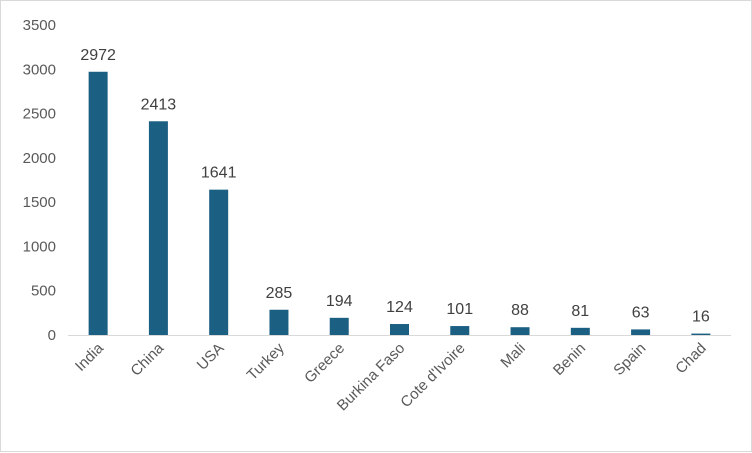 The image size is (752, 453). Describe the element at coordinates (158, 228) in the screenshot. I see `bar-china` at that location.